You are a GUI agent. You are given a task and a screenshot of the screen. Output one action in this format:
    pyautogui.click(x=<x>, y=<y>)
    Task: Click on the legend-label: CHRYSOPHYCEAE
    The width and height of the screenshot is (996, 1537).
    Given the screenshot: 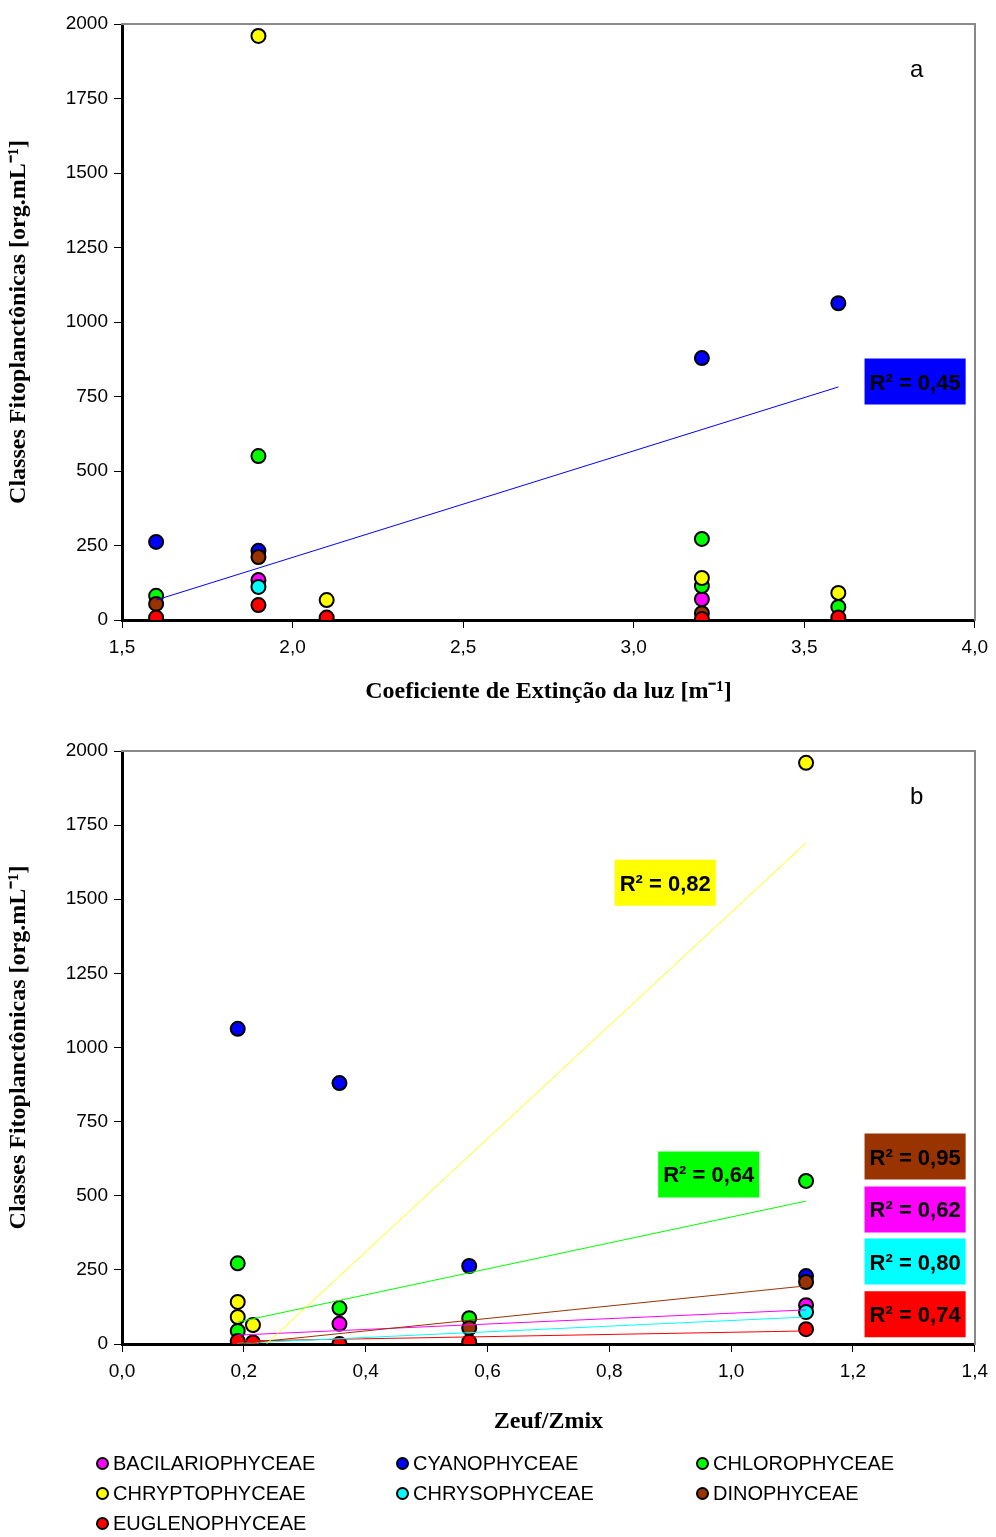 What is the action you would take?
    pyautogui.click(x=503, y=1493)
    